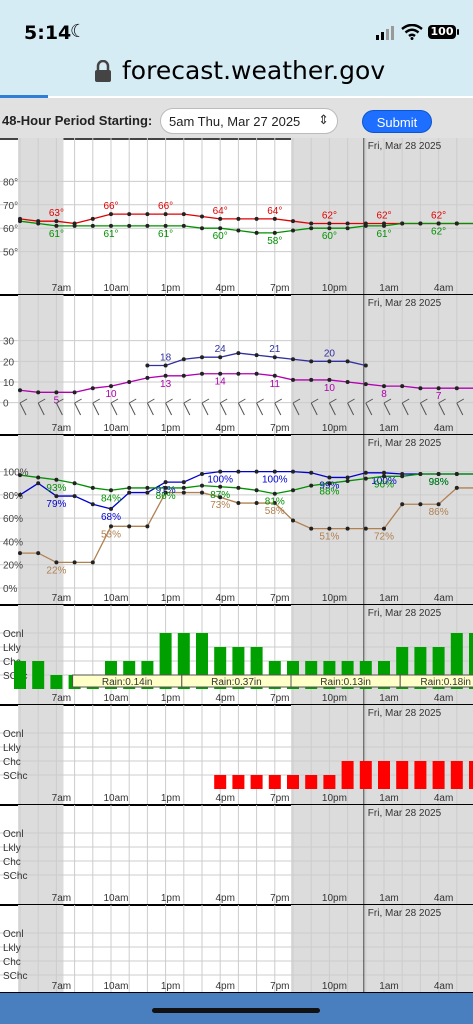  What do you see at coordinates (236, 1010) in the screenshot?
I see `home-indicator` at bounding box center [236, 1010].